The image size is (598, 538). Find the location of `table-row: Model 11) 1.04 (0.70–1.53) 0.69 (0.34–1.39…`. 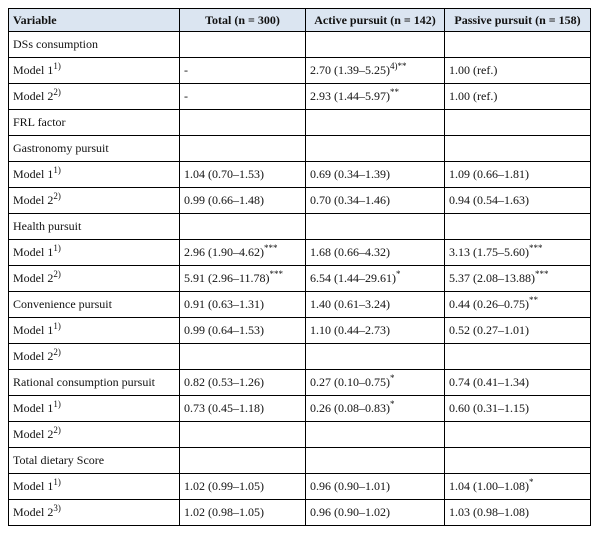

table-row: Model 11) 1.04 (0.70–1.53) 0.69 (0.34–1.39… is located at coordinates (299, 174).